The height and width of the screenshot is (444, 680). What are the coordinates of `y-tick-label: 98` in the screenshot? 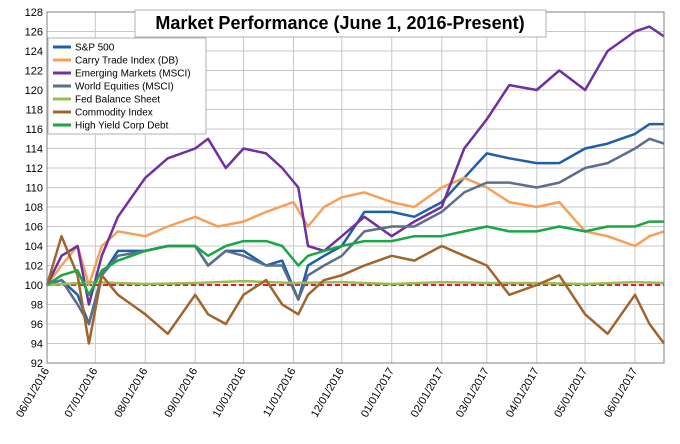 It's located at (37, 306).